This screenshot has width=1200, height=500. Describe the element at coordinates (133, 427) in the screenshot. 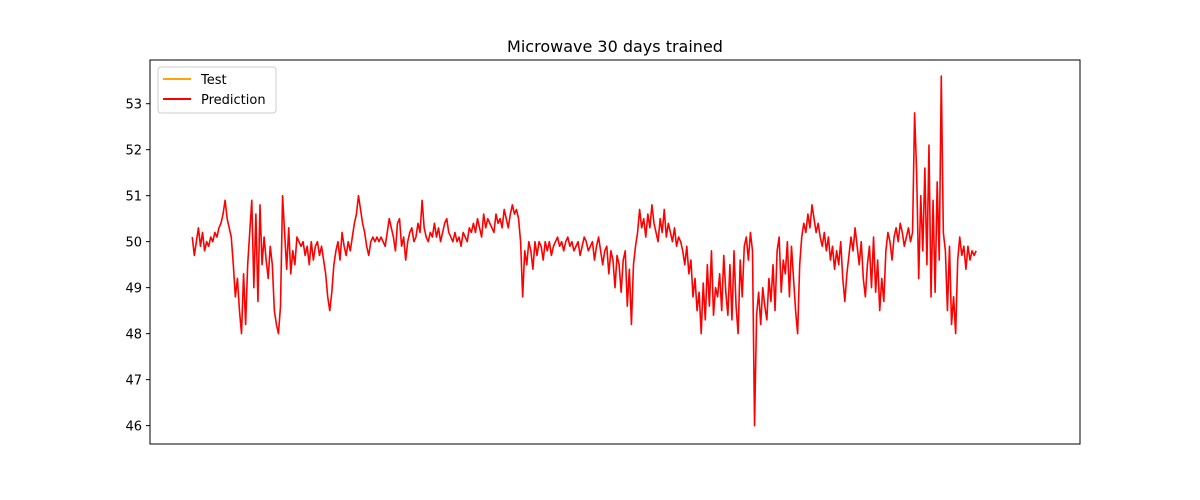

I see `y-tick-label-46: 46` at that location.